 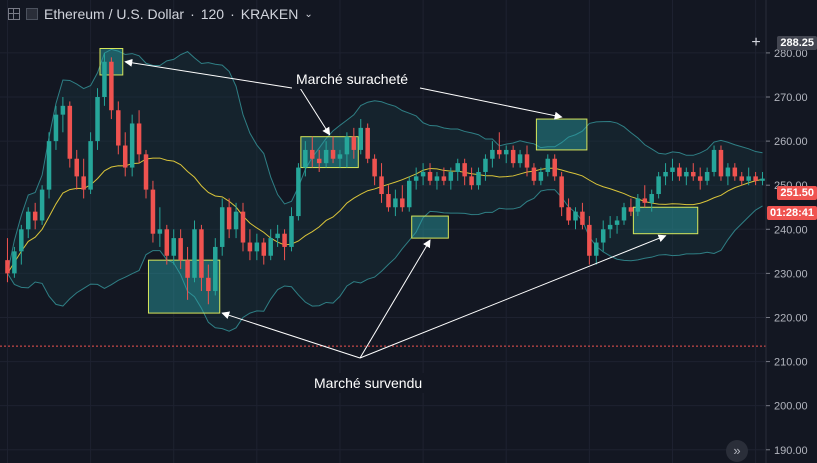 What do you see at coordinates (352, 79) in the screenshot?
I see `overbought-callout: Marché suracheté` at bounding box center [352, 79].